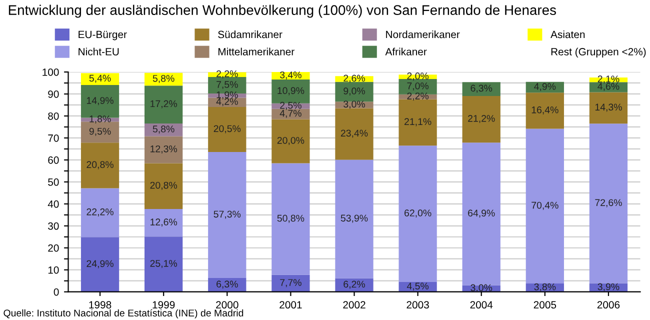 Image resolution: width=650 pixels, height=320 pixels. I want to click on x-tick-label: 2001, so click(291, 305).